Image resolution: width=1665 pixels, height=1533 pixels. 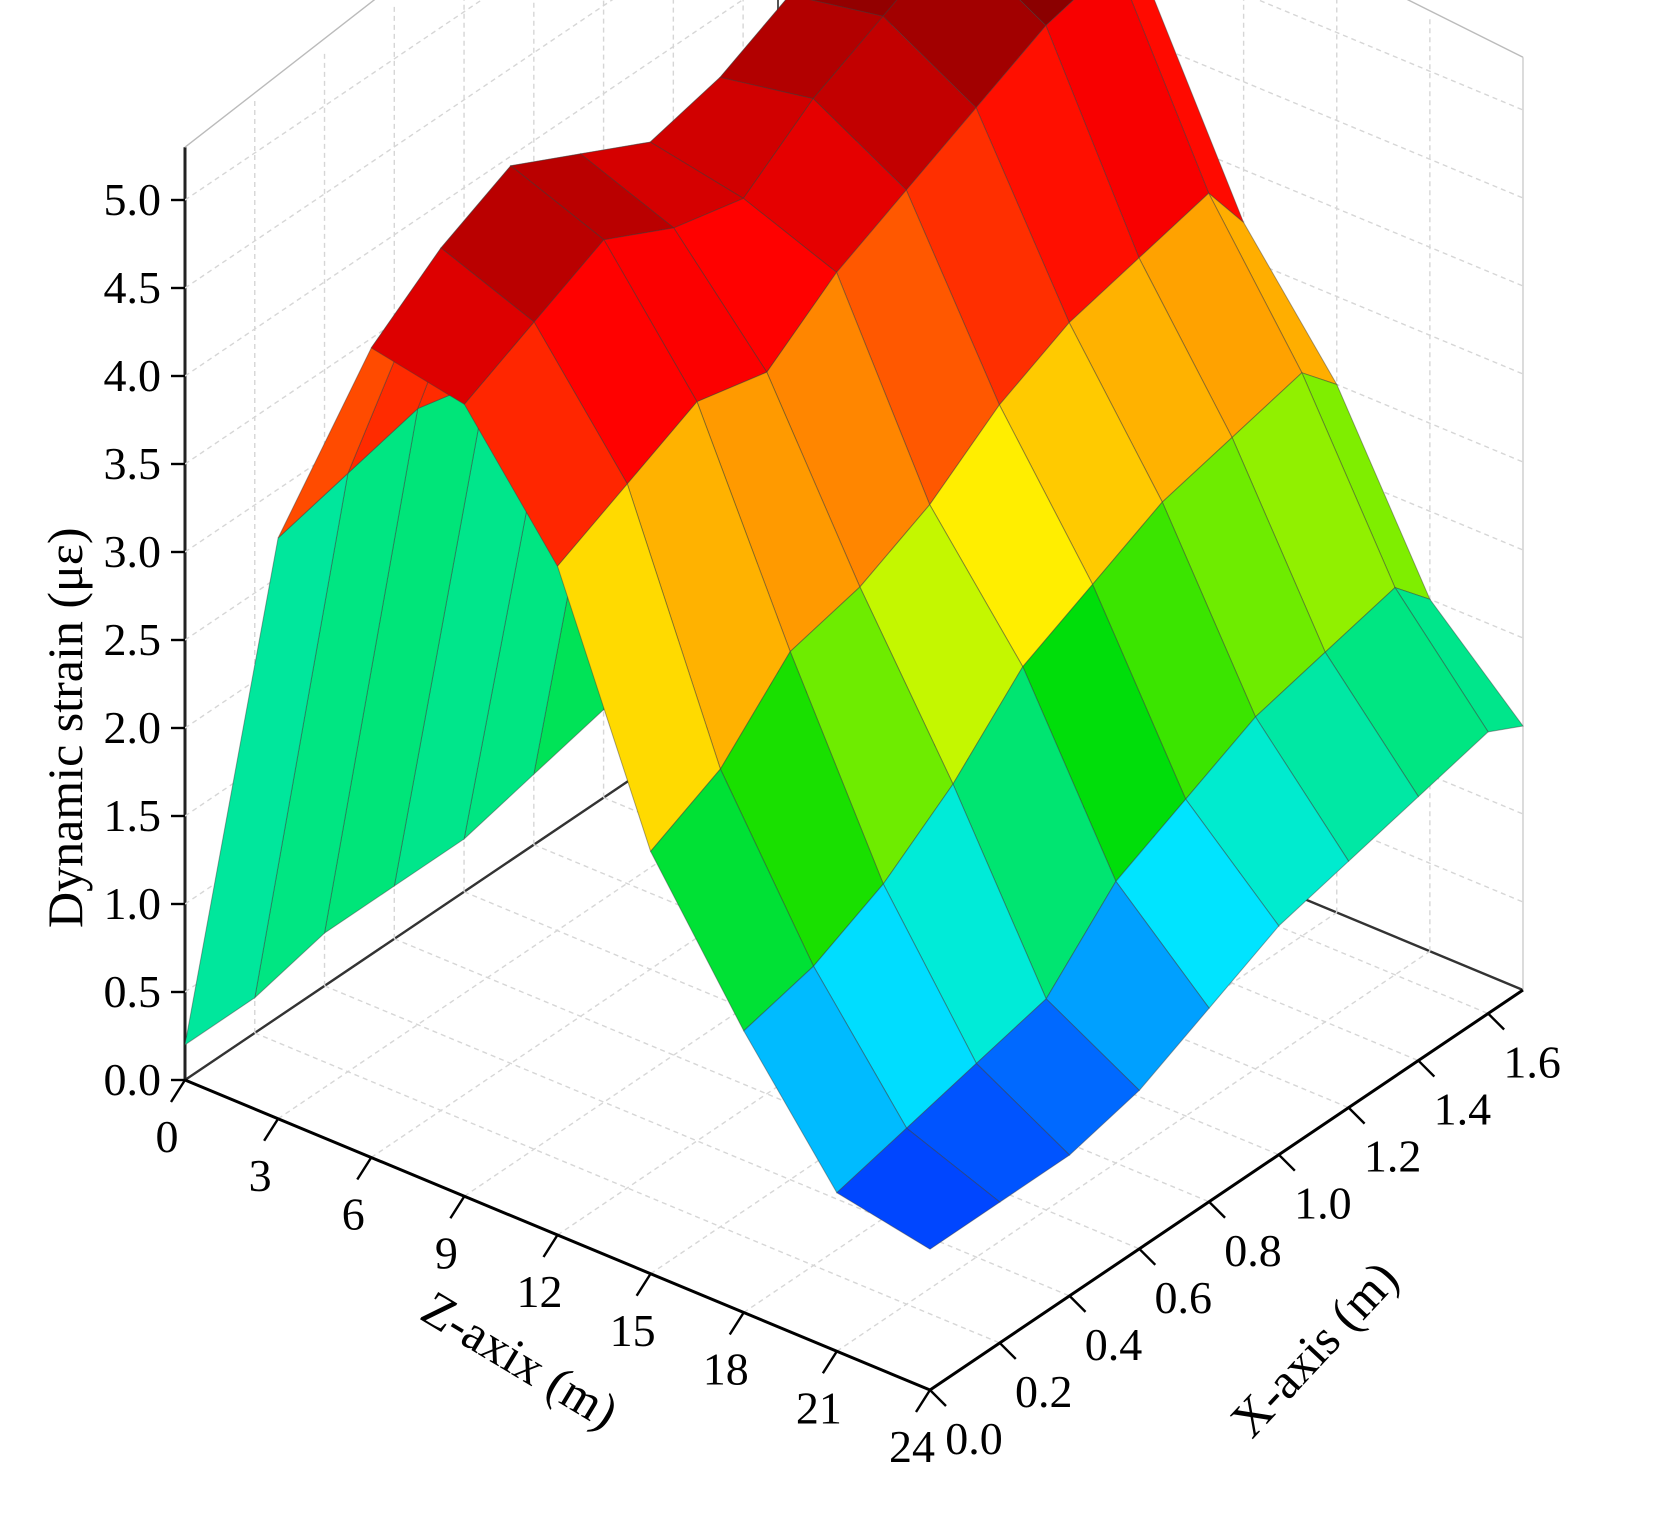 I want to click on z-tick-label: 18, so click(x=726, y=1369).